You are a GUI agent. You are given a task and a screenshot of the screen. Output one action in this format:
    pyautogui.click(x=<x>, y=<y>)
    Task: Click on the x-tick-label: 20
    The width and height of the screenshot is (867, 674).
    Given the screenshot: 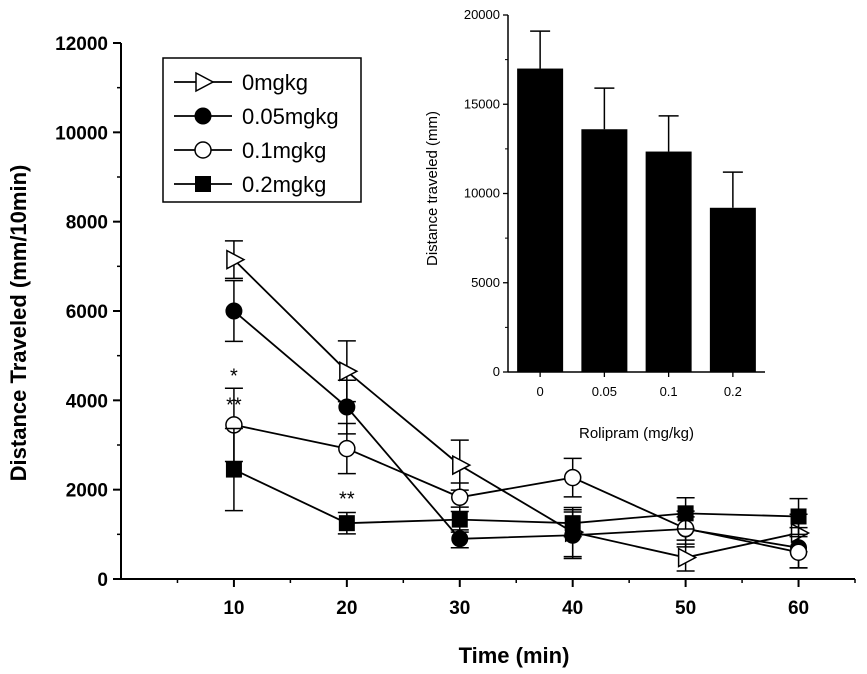 What is the action you would take?
    pyautogui.click(x=346, y=608)
    